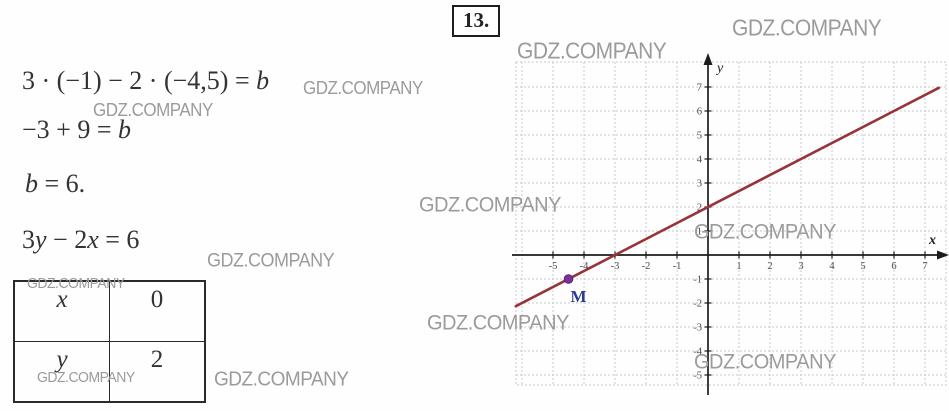 The image size is (949, 411). Describe the element at coordinates (738, 266) in the screenshot. I see `x-tick-label: 1` at that location.